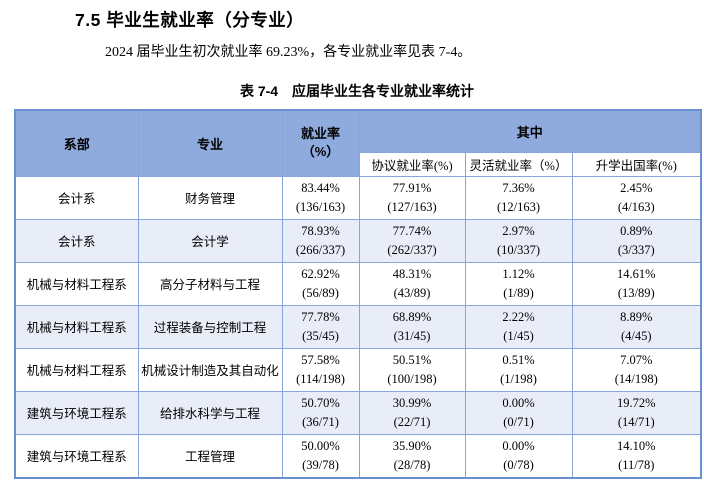 Image resolution: width=704 pixels, height=482 pixels. Describe the element at coordinates (518, 316) in the screenshot. I see `cell-line: 2.22%` at that location.